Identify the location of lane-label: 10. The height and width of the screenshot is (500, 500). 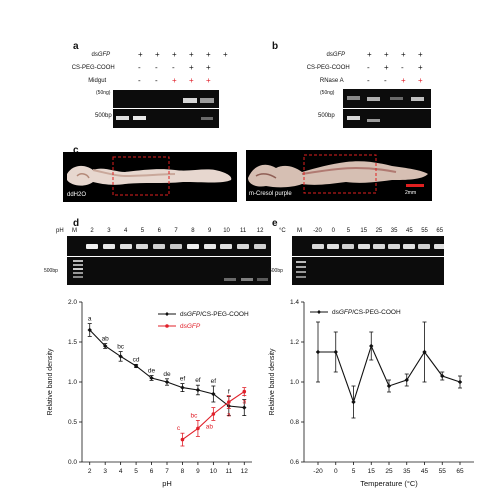
(226, 231).